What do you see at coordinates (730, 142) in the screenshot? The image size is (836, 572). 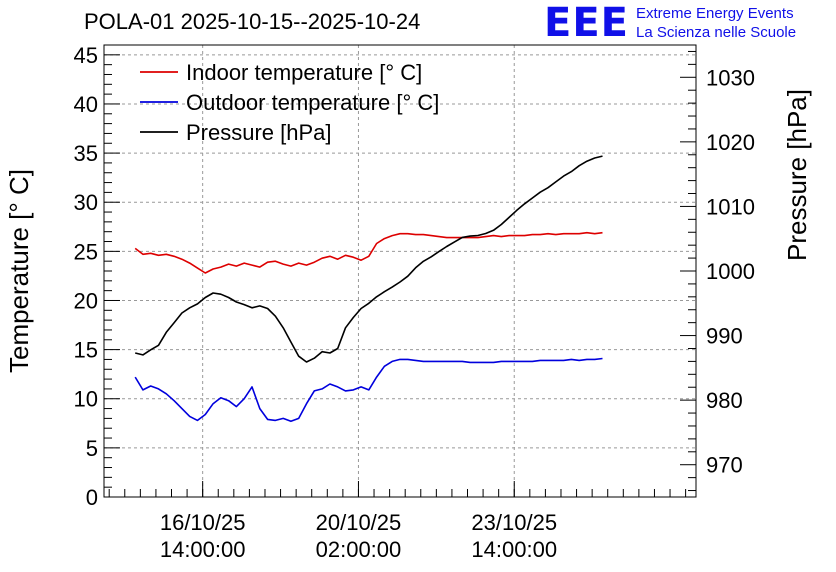 I see `y2-tick-label: 1020` at bounding box center [730, 142].